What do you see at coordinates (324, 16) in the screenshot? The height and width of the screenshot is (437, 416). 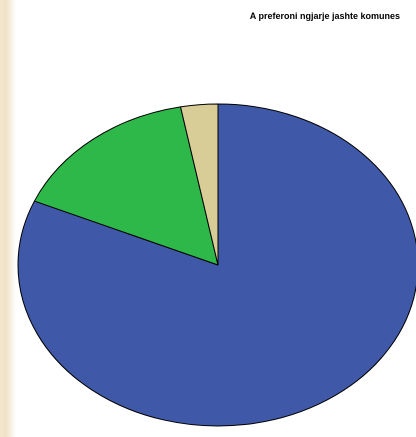 I see `chart-title: A preferoni ngjarje jashte komunes` at bounding box center [324, 16].